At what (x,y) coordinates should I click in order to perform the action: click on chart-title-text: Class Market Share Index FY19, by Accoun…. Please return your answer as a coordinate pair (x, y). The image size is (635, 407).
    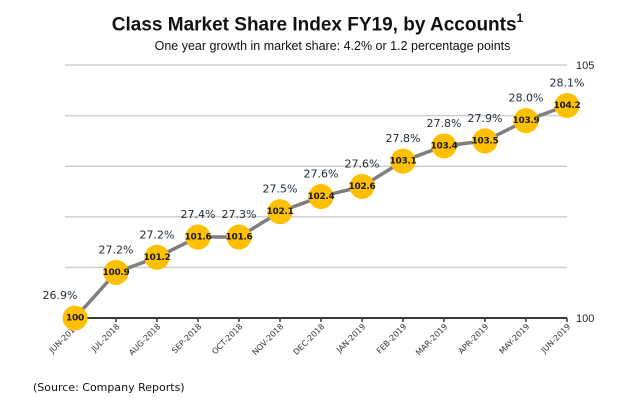
    Looking at the image, I should click on (314, 25).